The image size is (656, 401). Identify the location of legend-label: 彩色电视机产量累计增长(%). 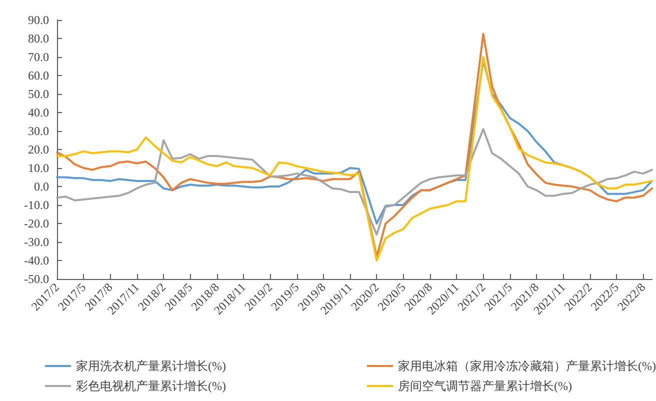
(151, 386).